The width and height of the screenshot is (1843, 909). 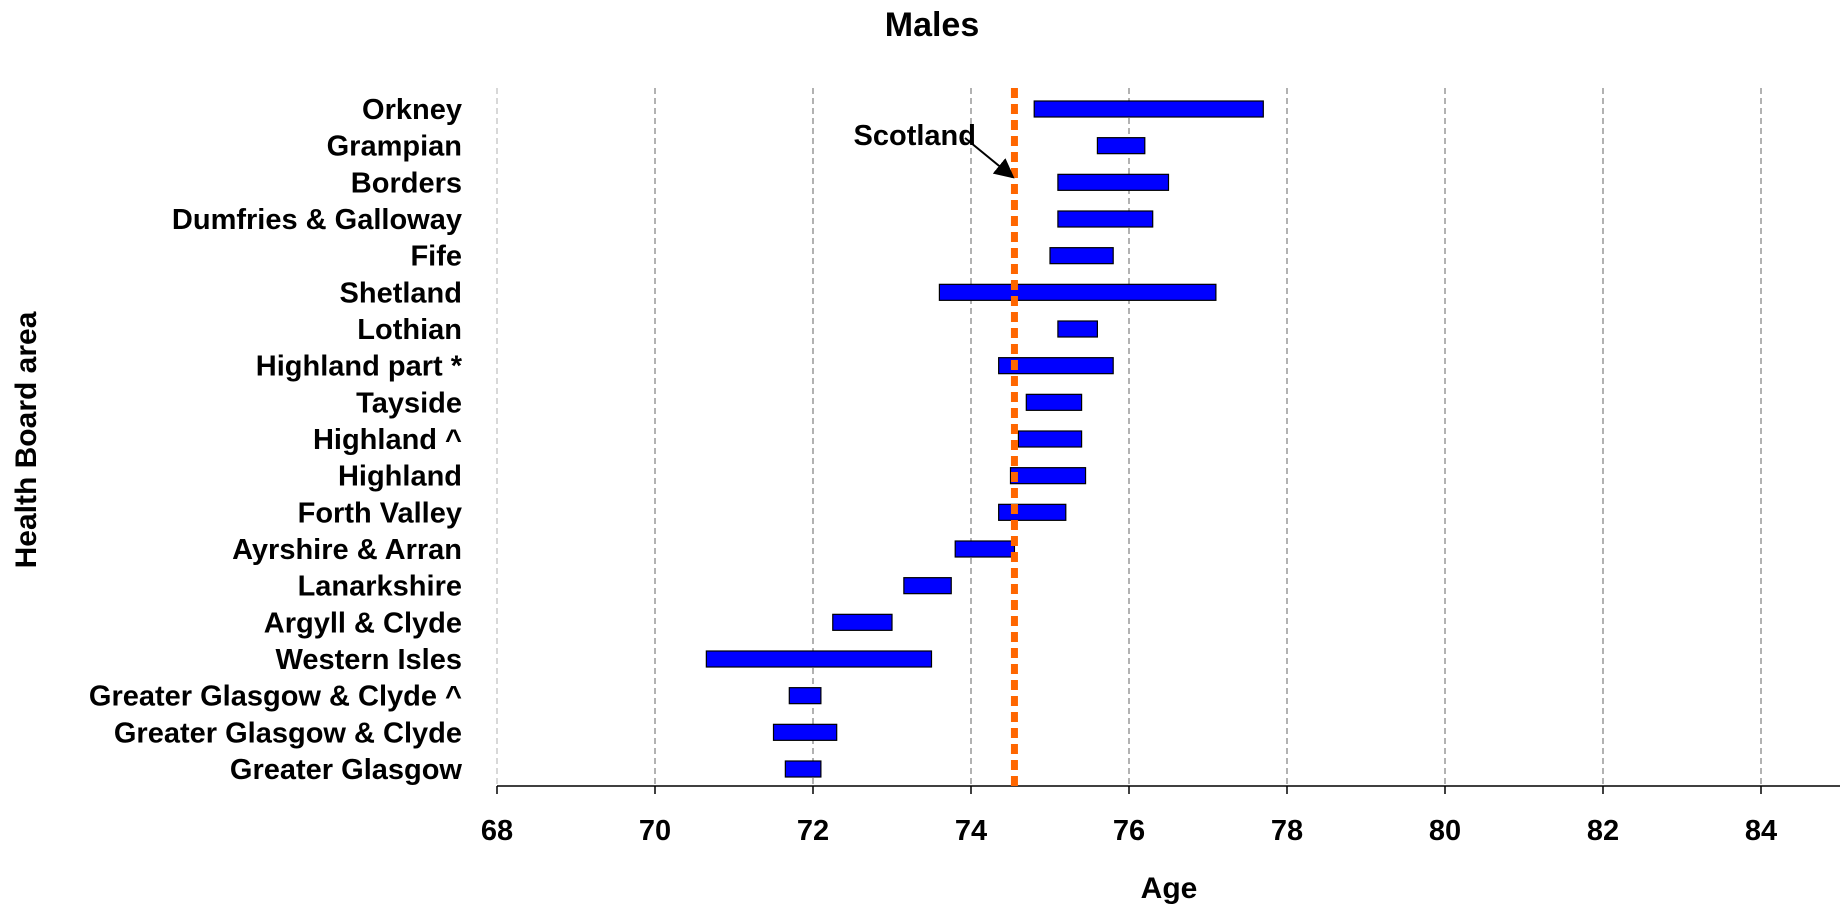 I want to click on category-label: Lothian, so click(x=409, y=330).